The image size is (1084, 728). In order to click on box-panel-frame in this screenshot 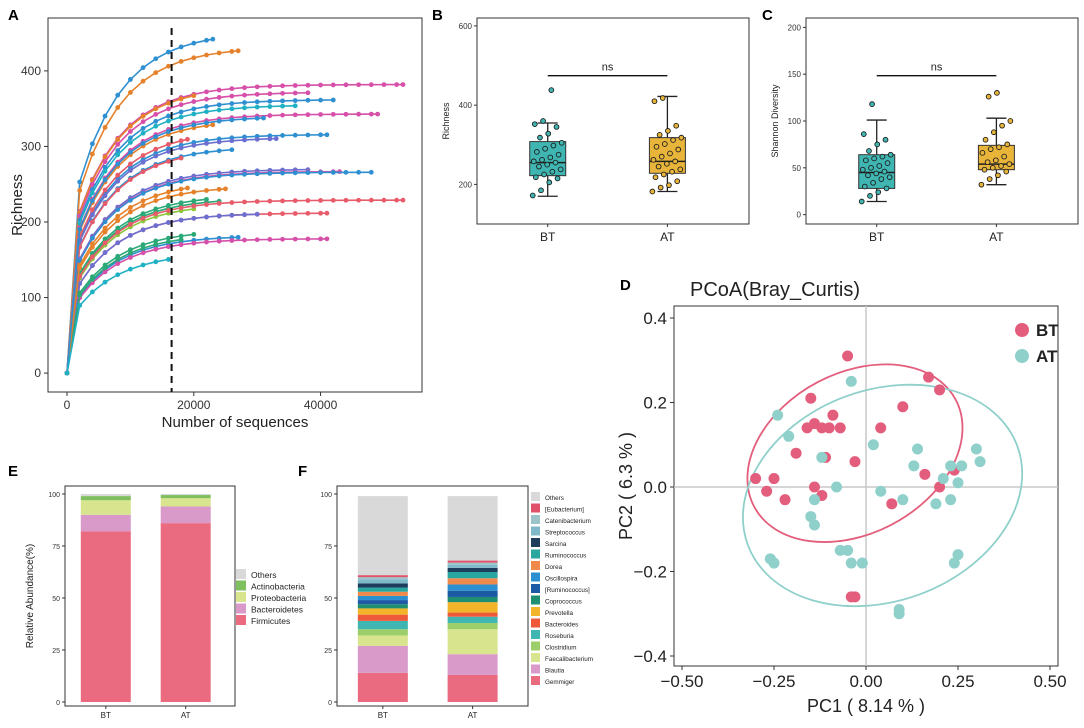, I will do `click(613, 121)`.